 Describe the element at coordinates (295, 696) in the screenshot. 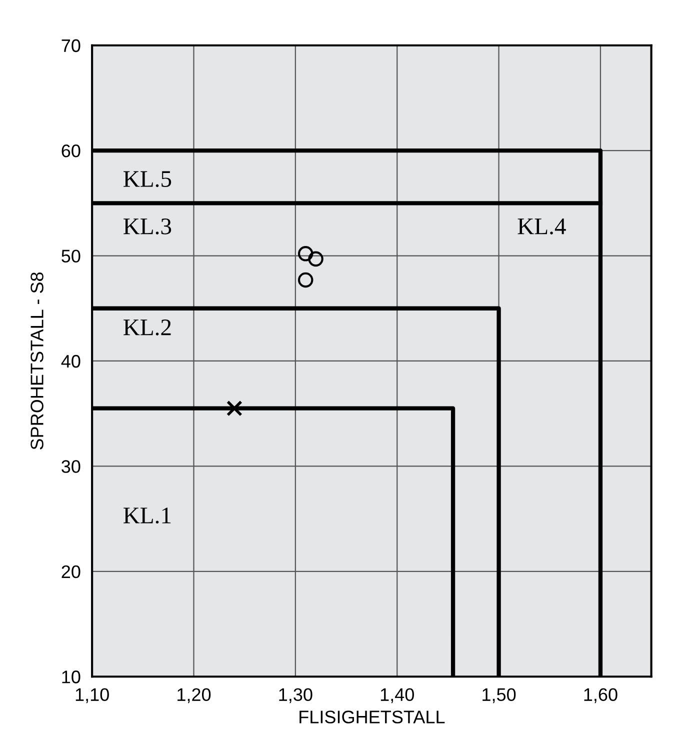

I see `x-tick-label: 1,30` at that location.